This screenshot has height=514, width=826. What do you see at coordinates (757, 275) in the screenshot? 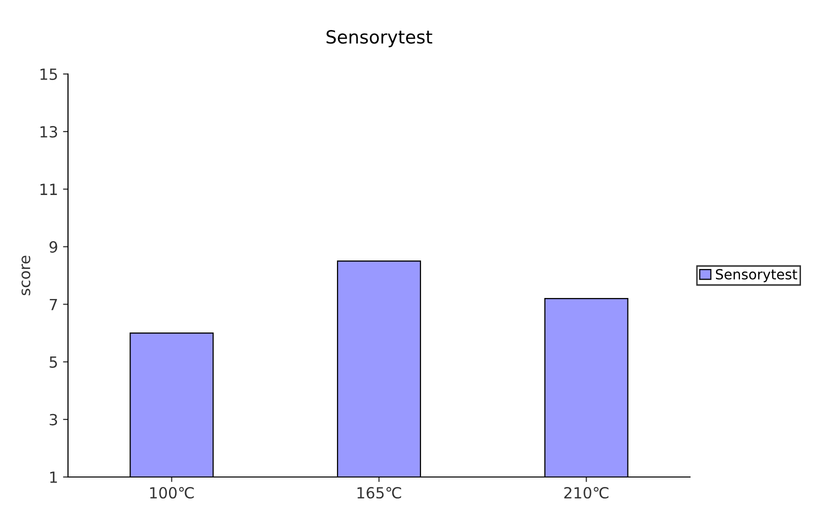
I see `legend-label: Sensorytest` at bounding box center [757, 275].